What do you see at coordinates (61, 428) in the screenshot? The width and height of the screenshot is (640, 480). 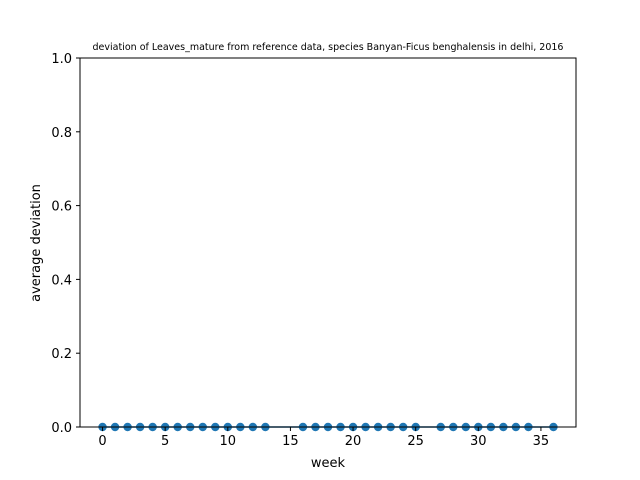 I see `y-tick-label: 0.0` at bounding box center [61, 428].